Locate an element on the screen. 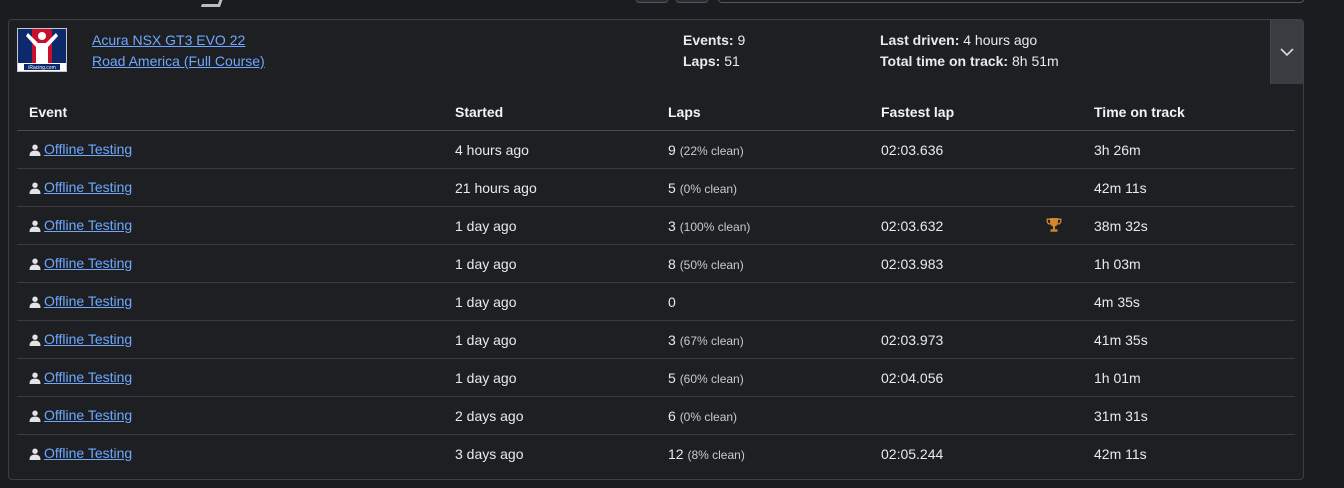  column-header-time-on-track: Time on track is located at coordinates (1188, 112).